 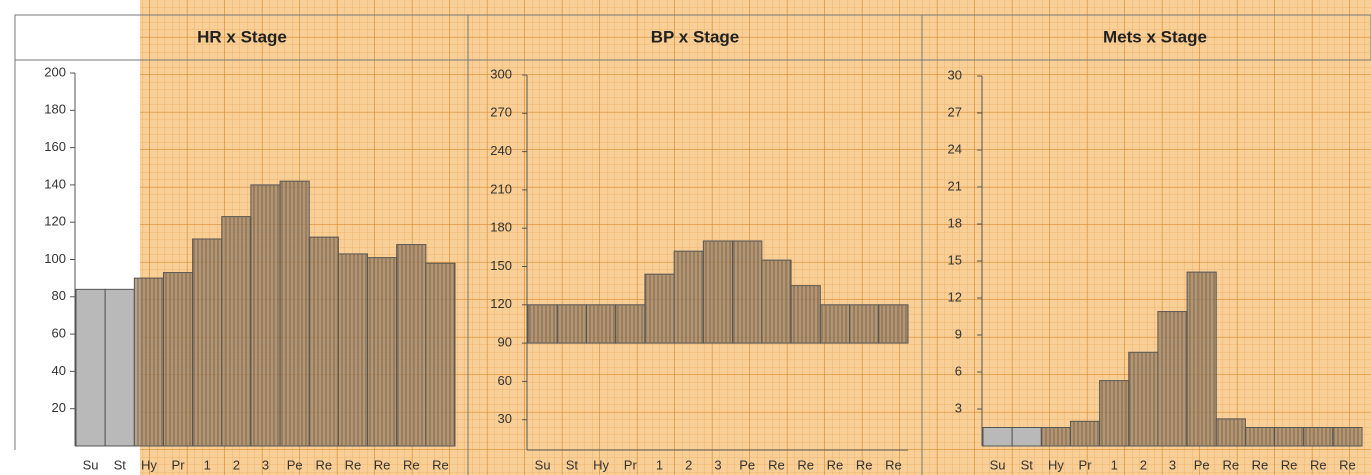 What do you see at coordinates (55, 183) in the screenshot?
I see `y-tick-label: 140` at bounding box center [55, 183].